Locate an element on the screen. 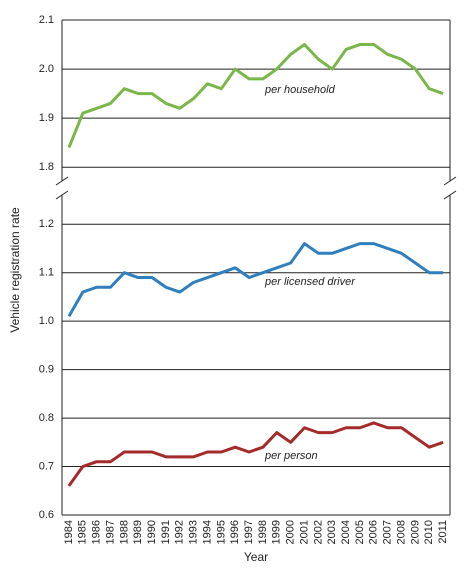 The height and width of the screenshot is (570, 471). x-tick-label: 1995 is located at coordinates (221, 532).